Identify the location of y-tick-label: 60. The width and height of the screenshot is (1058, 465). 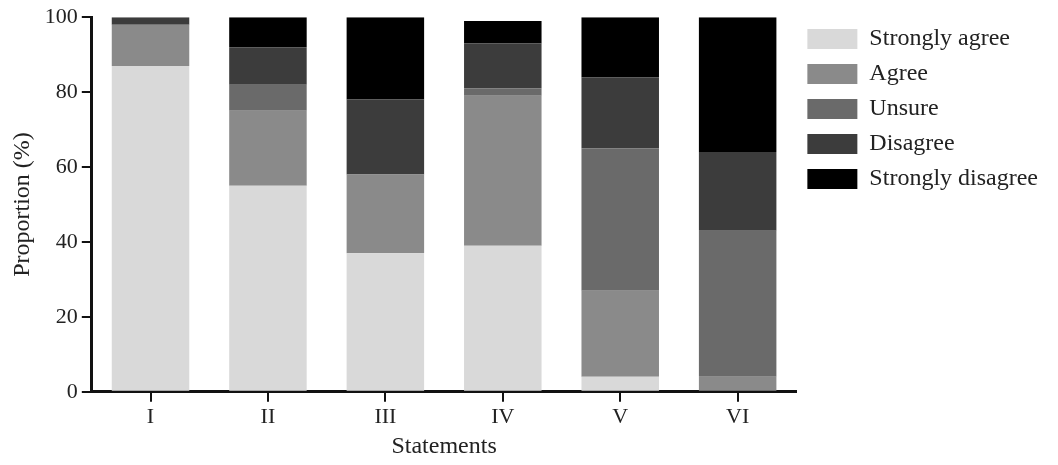
(66, 165).